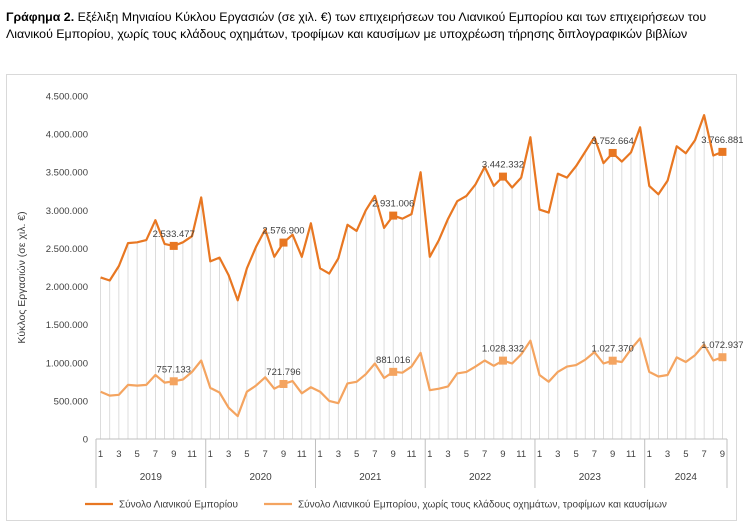 This screenshot has width=743, height=528. I want to click on year-label: 2023, so click(590, 477).